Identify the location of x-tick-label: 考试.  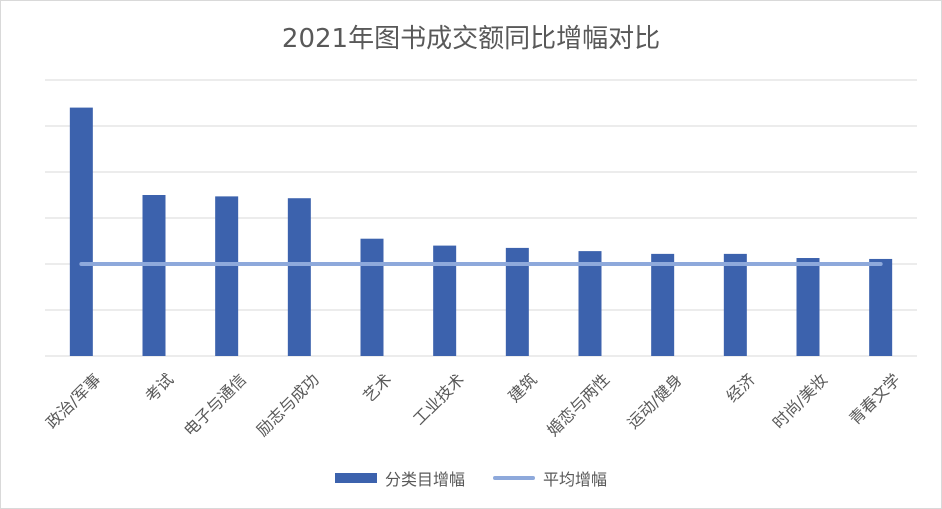
(159, 388).